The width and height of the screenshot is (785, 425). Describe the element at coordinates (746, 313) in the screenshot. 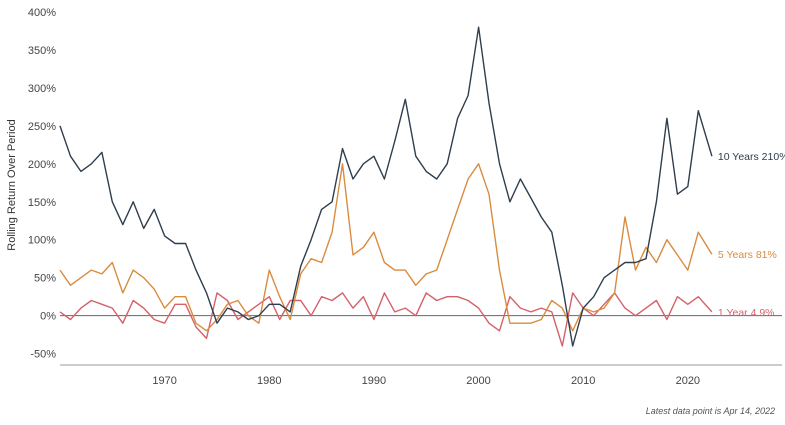

I see `series-end-label: 1 Year 4.9%` at that location.